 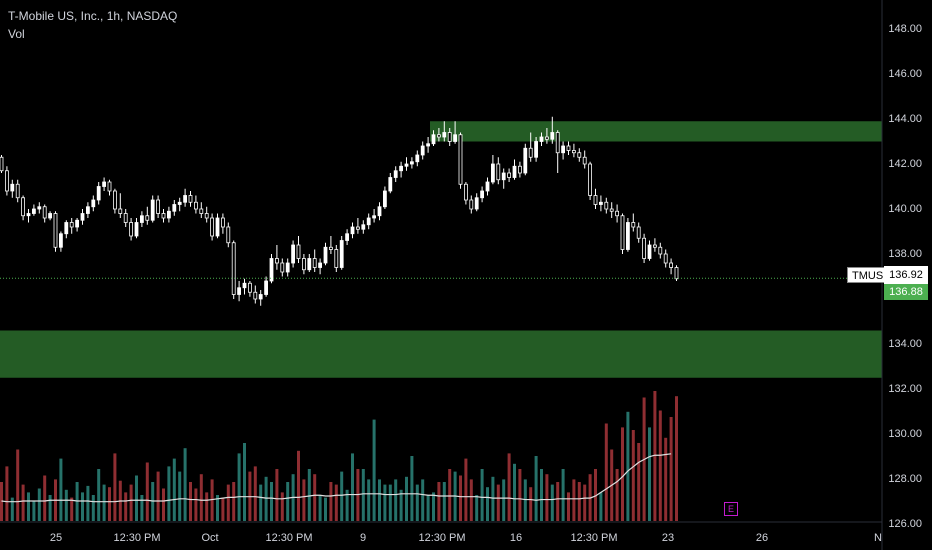 I want to click on y-tick-label: 138.00, so click(x=905, y=254).